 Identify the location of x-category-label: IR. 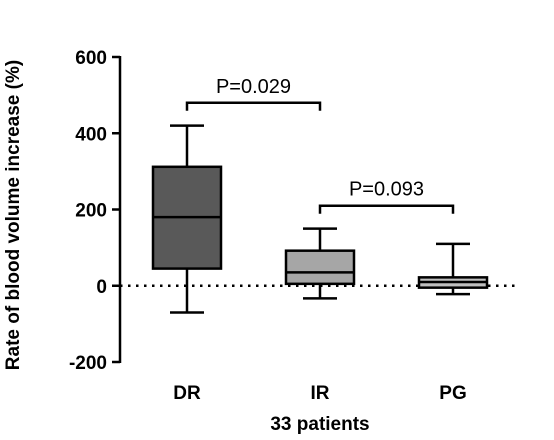
(320, 393).